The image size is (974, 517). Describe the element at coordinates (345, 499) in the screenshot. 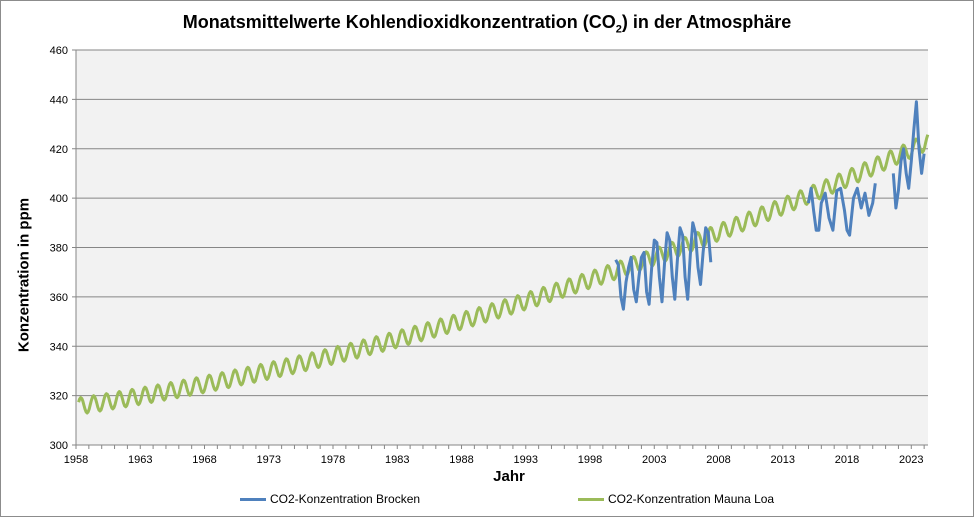

I see `legend-label-brocken: CO2-Konzentration Brocken` at that location.